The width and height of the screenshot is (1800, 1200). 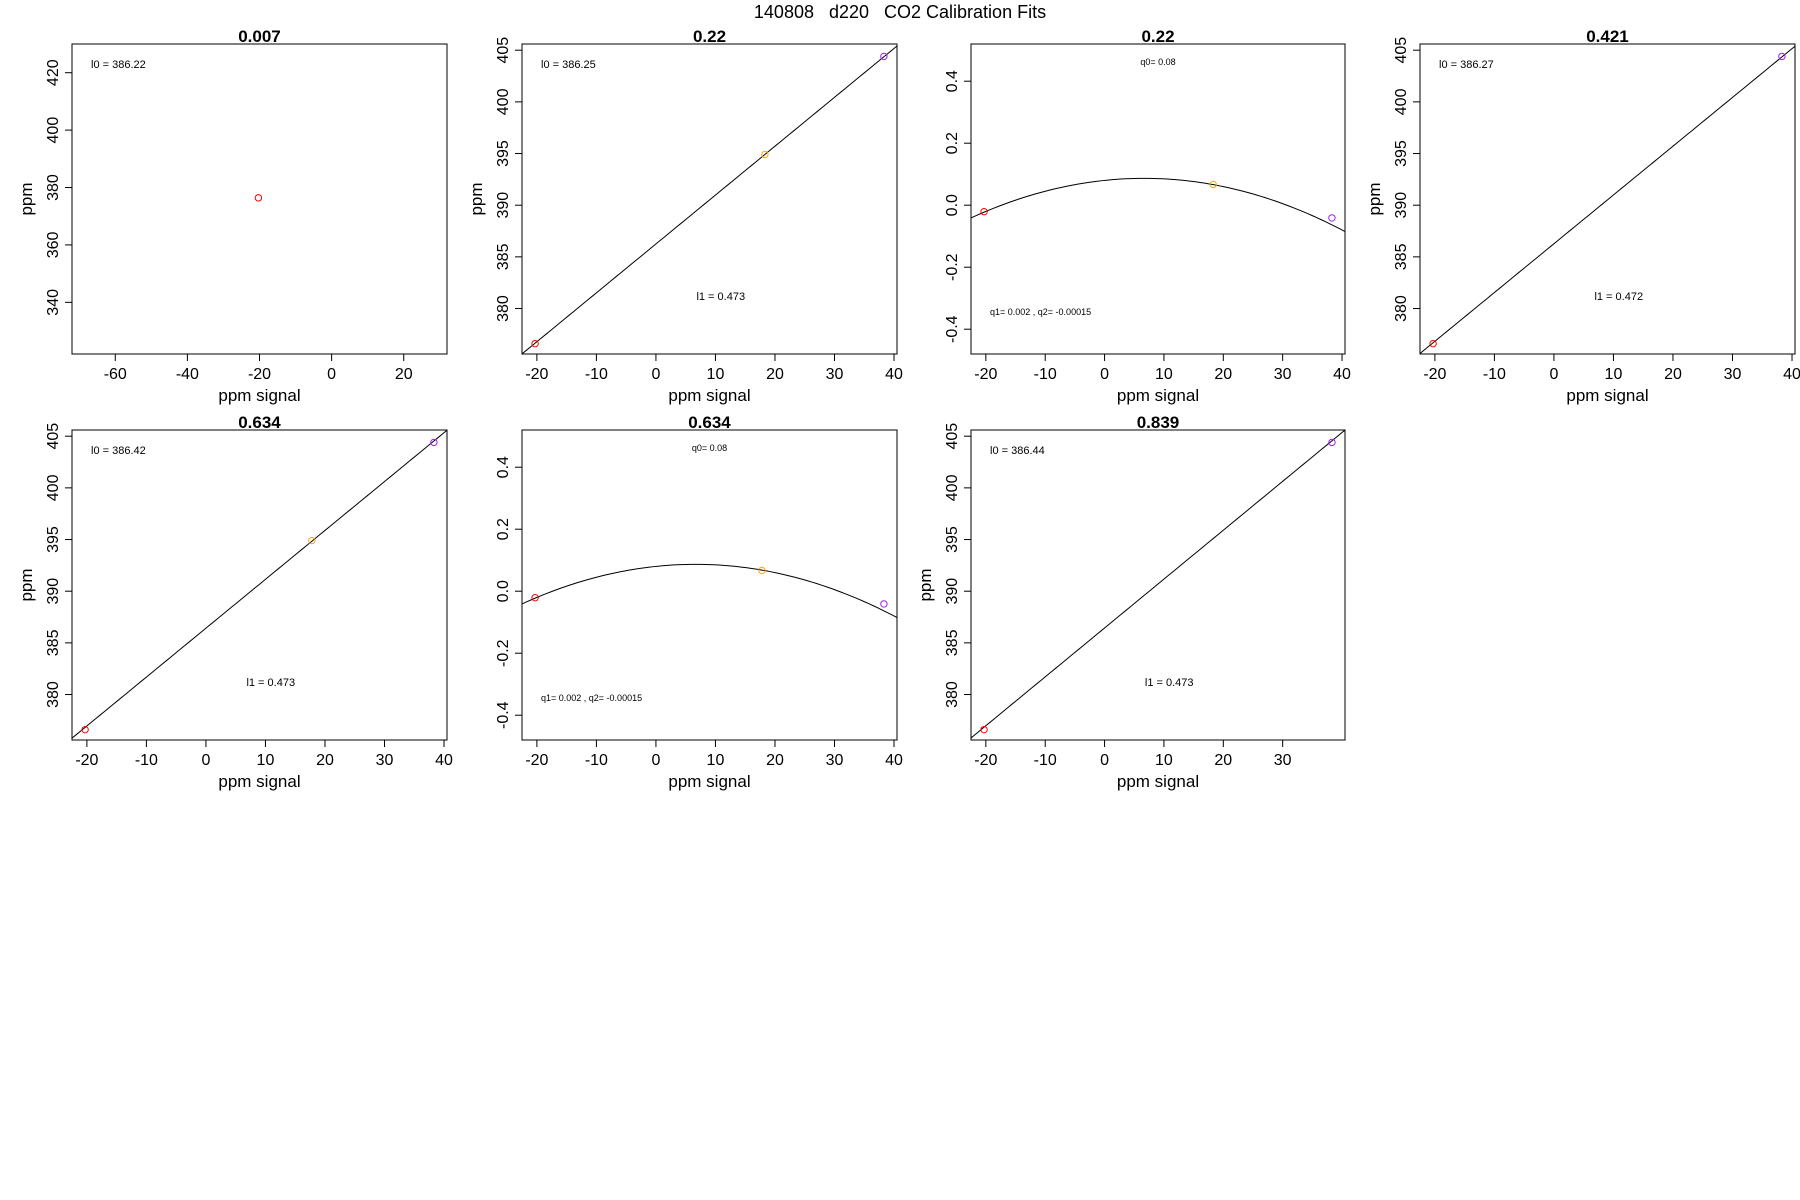 What do you see at coordinates (952, 329) in the screenshot?
I see `y-tick-label: -0.4` at bounding box center [952, 329].